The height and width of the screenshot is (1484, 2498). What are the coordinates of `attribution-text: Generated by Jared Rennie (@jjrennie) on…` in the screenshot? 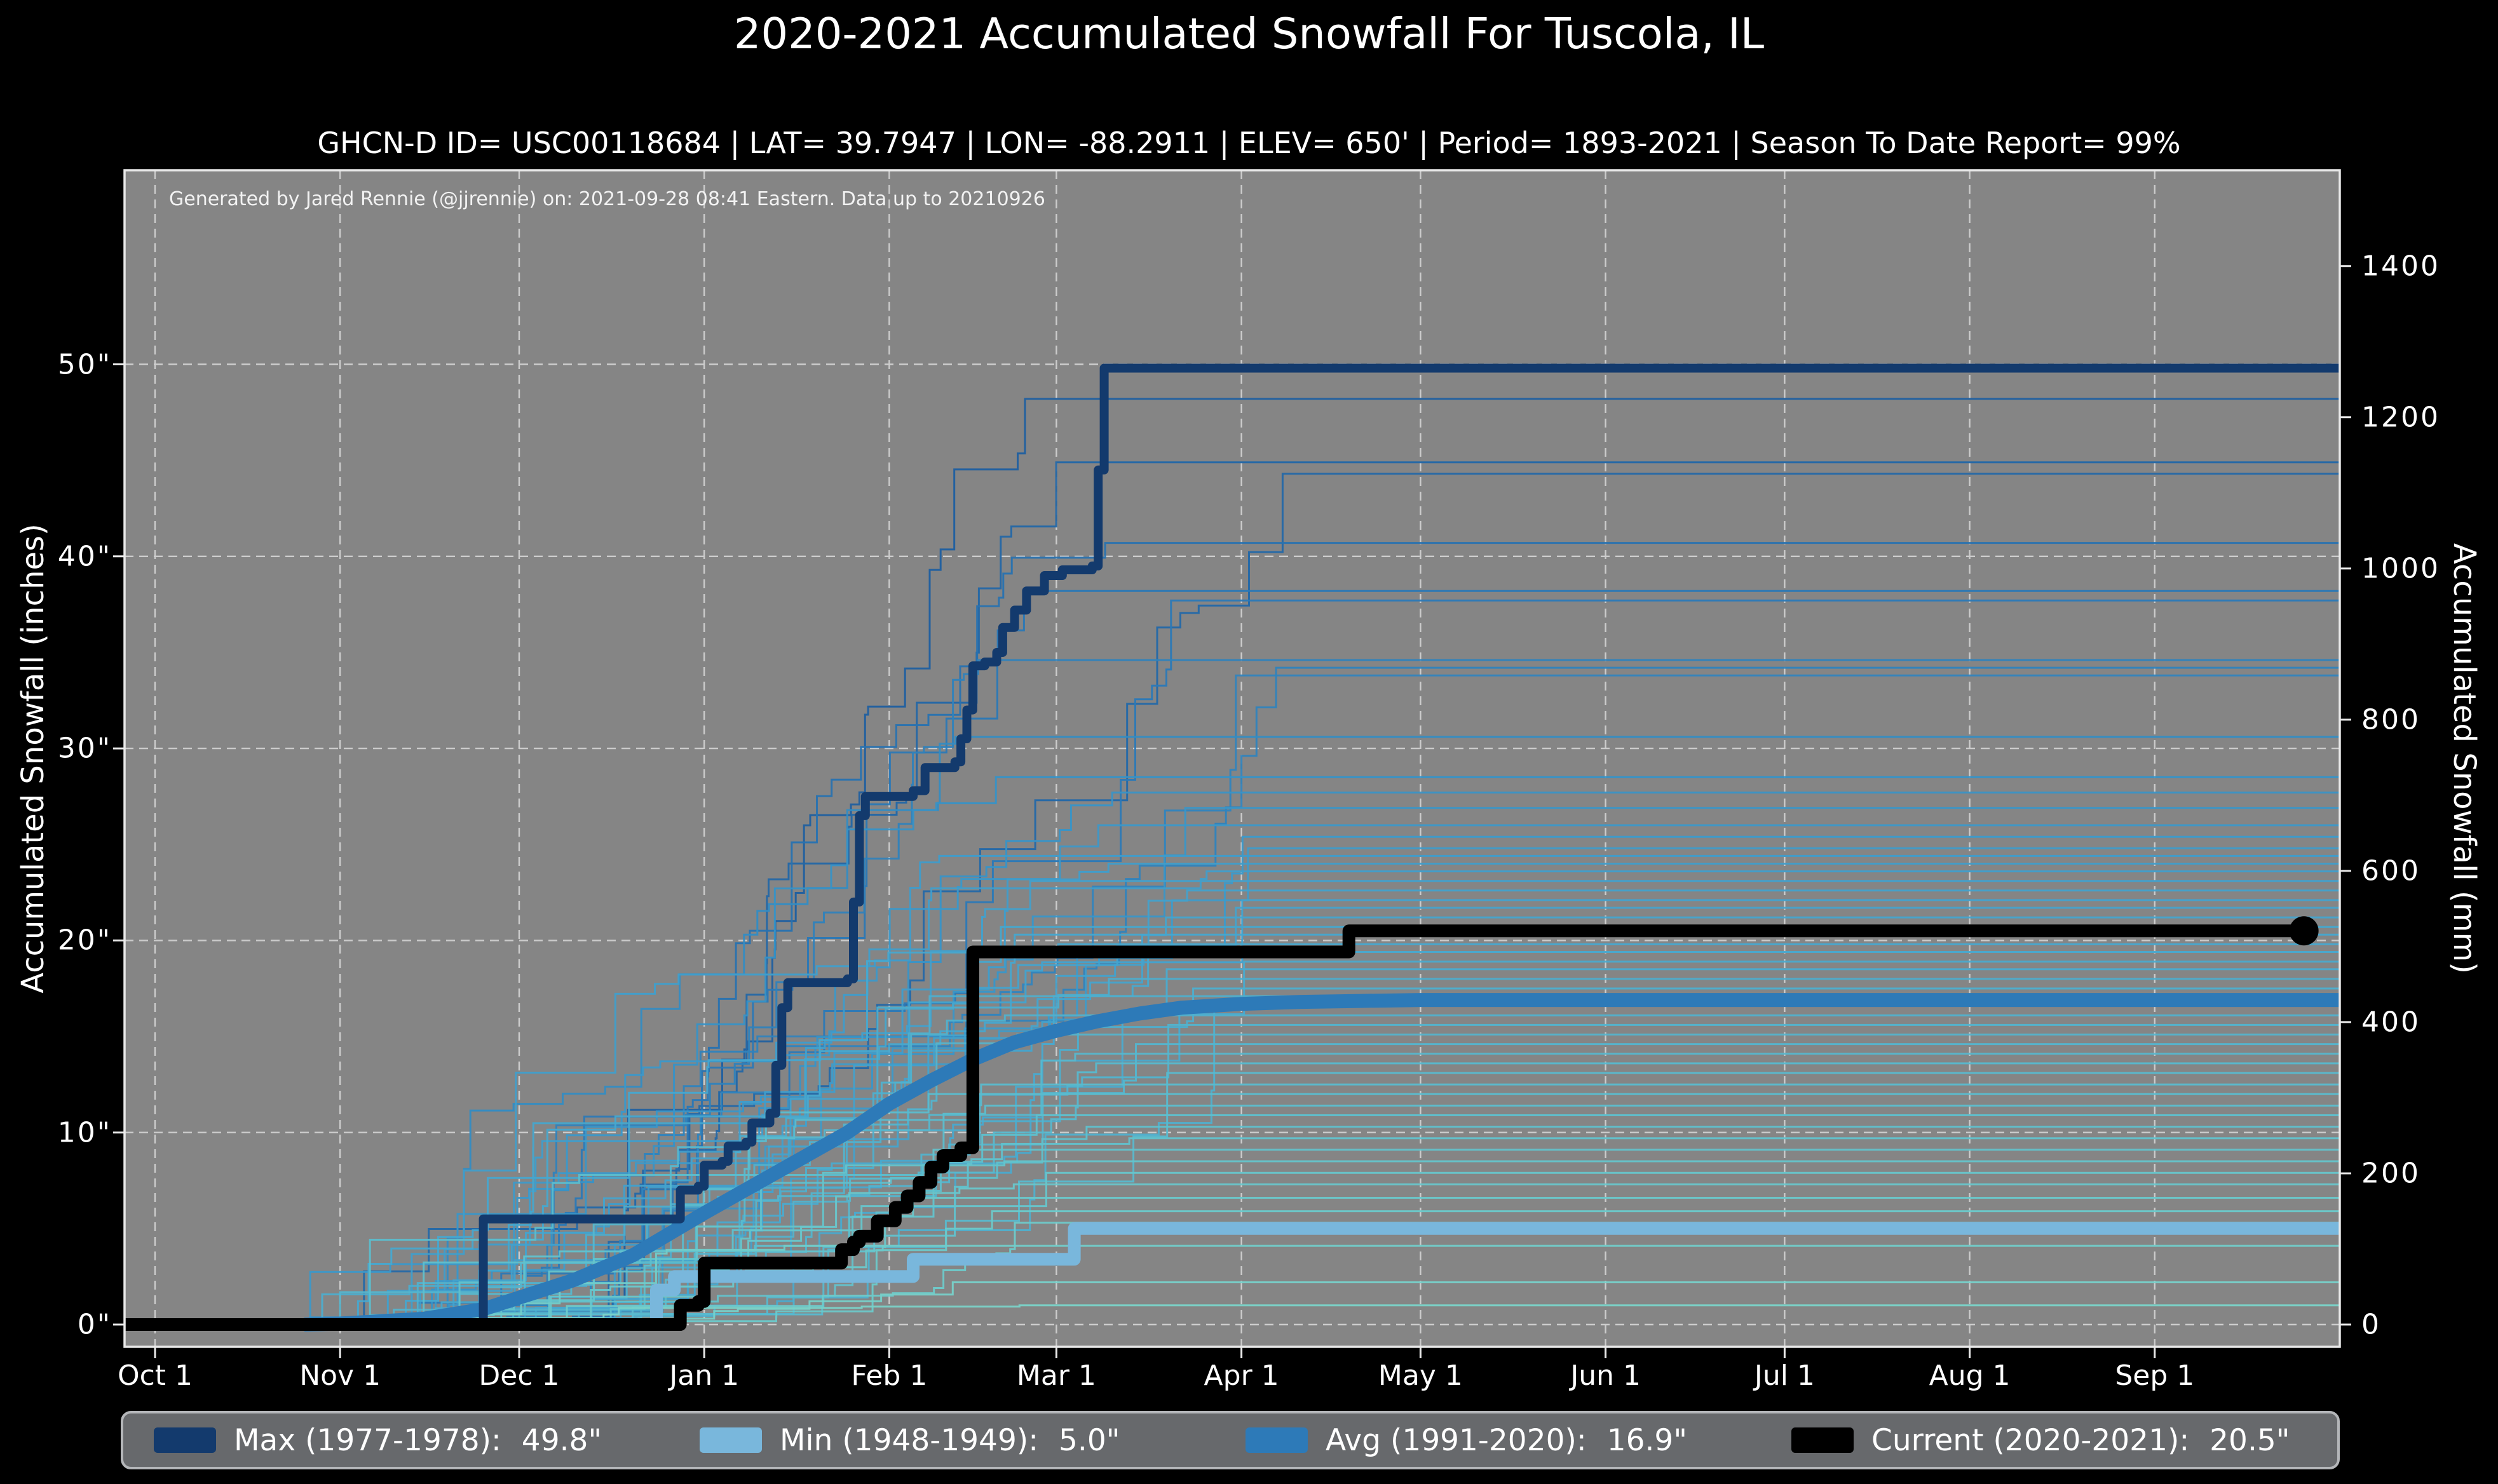 It's located at (607, 199).